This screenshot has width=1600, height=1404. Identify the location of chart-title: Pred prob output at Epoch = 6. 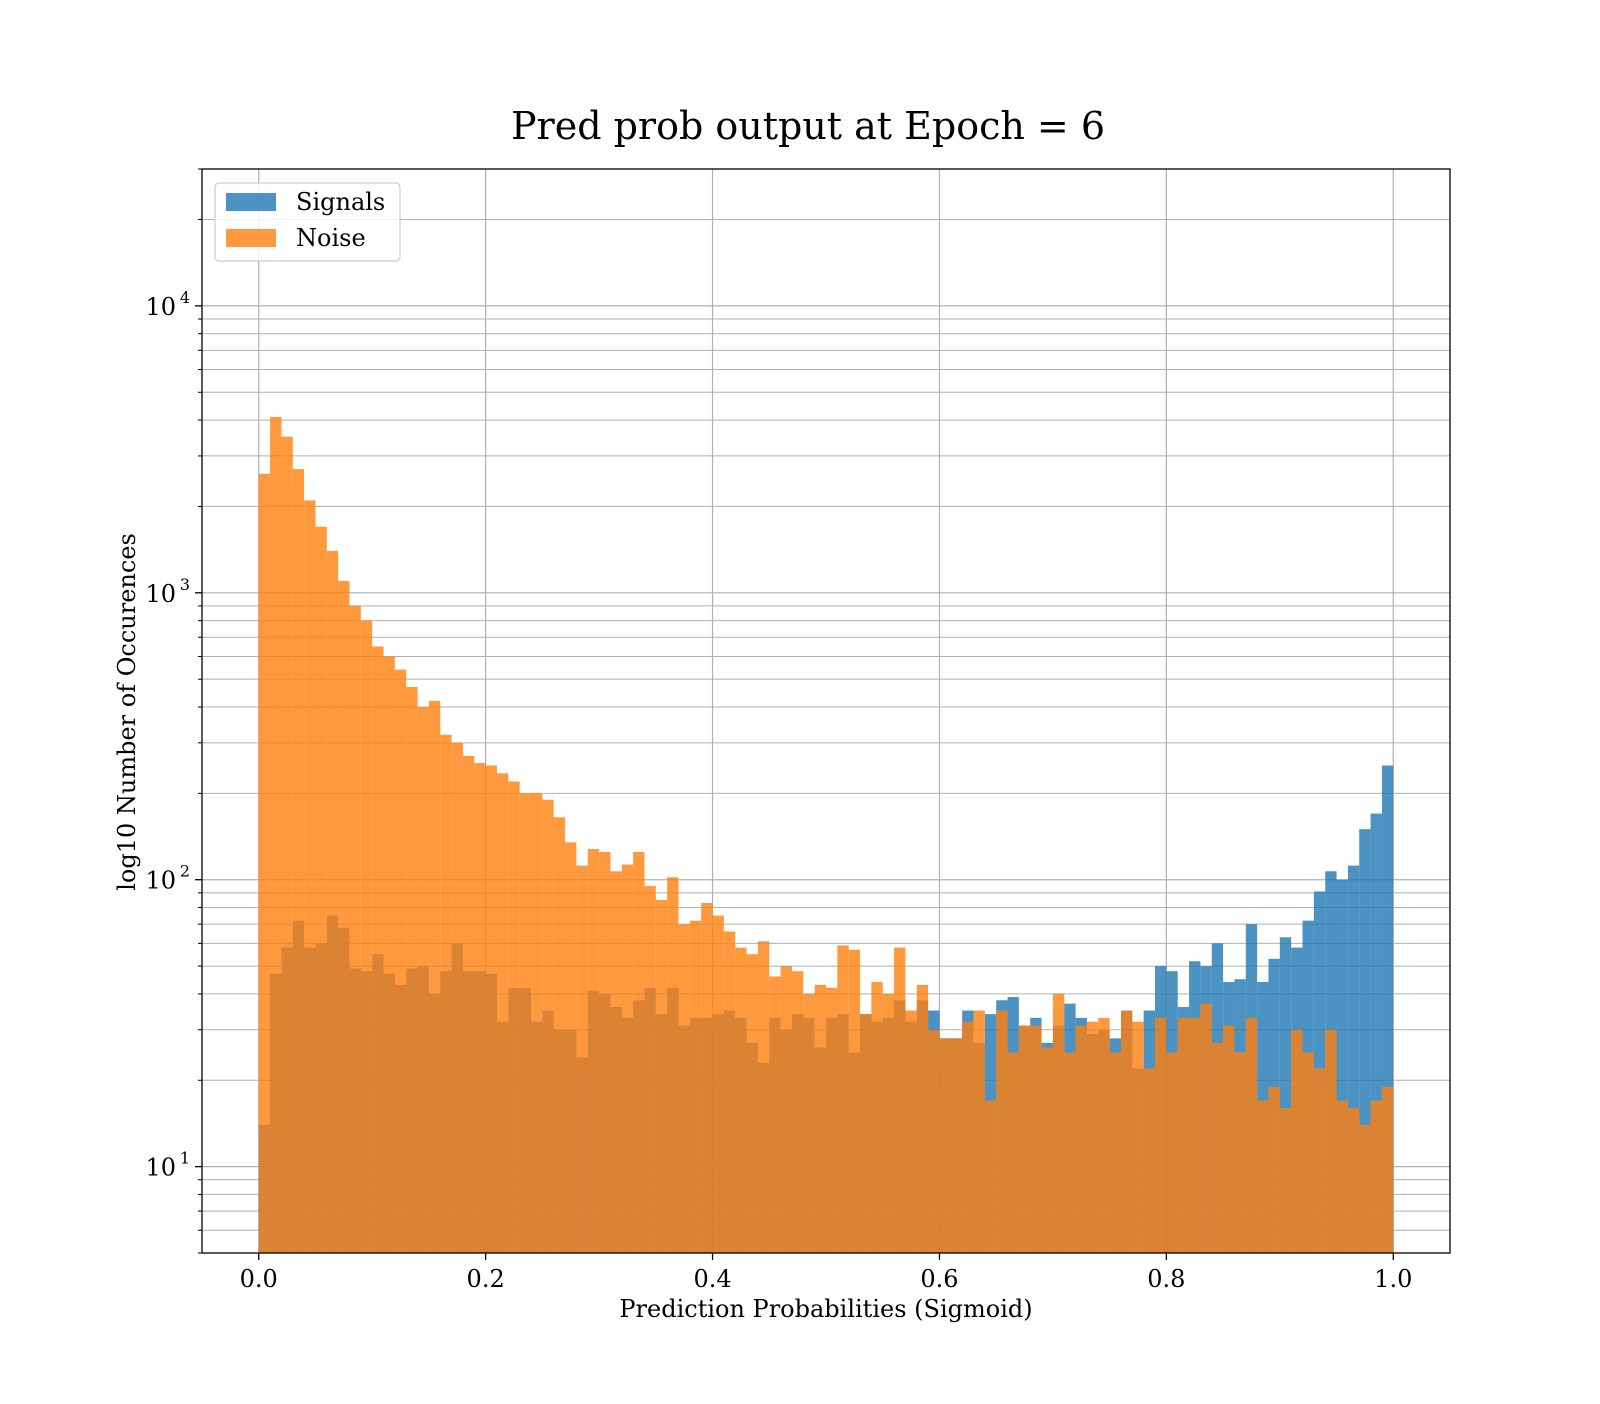
(808, 126).